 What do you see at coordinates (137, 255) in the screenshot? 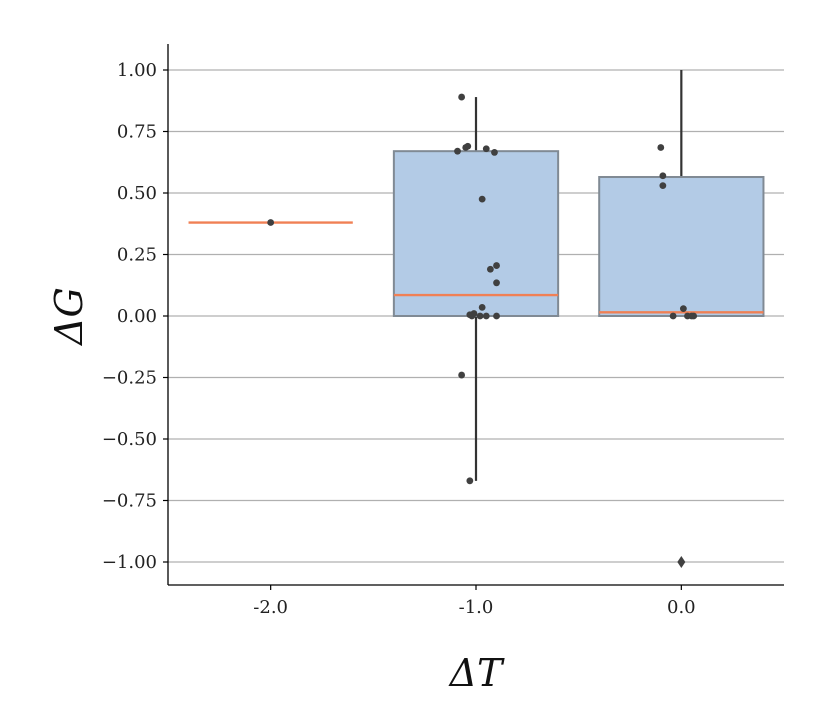
I see `y-tick-label: 0.25` at bounding box center [137, 255].